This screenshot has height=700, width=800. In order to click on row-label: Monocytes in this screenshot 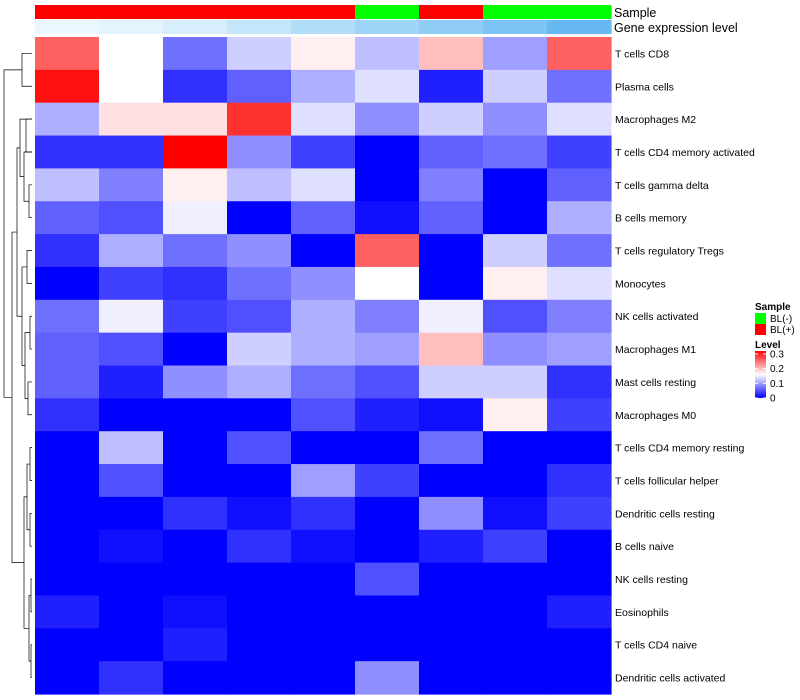, I will do `click(640, 284)`.